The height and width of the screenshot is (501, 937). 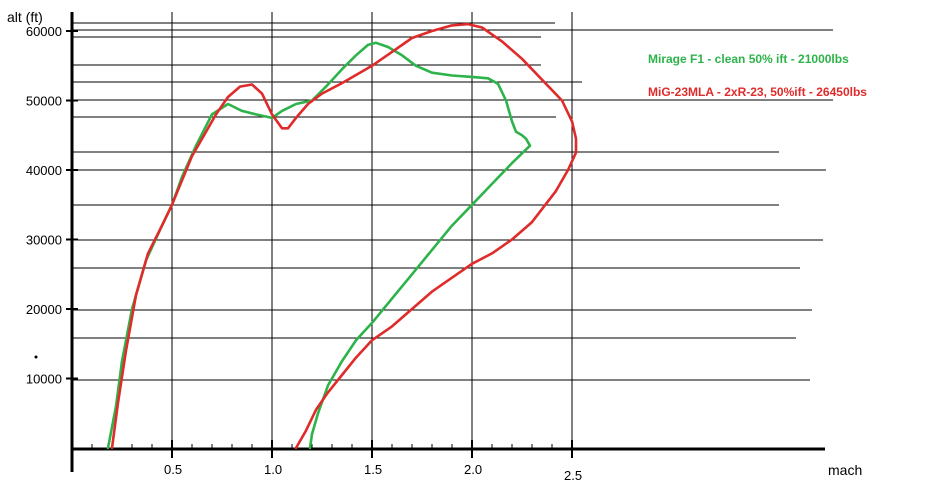 I want to click on y-tick-label: 30000, so click(x=44, y=240).